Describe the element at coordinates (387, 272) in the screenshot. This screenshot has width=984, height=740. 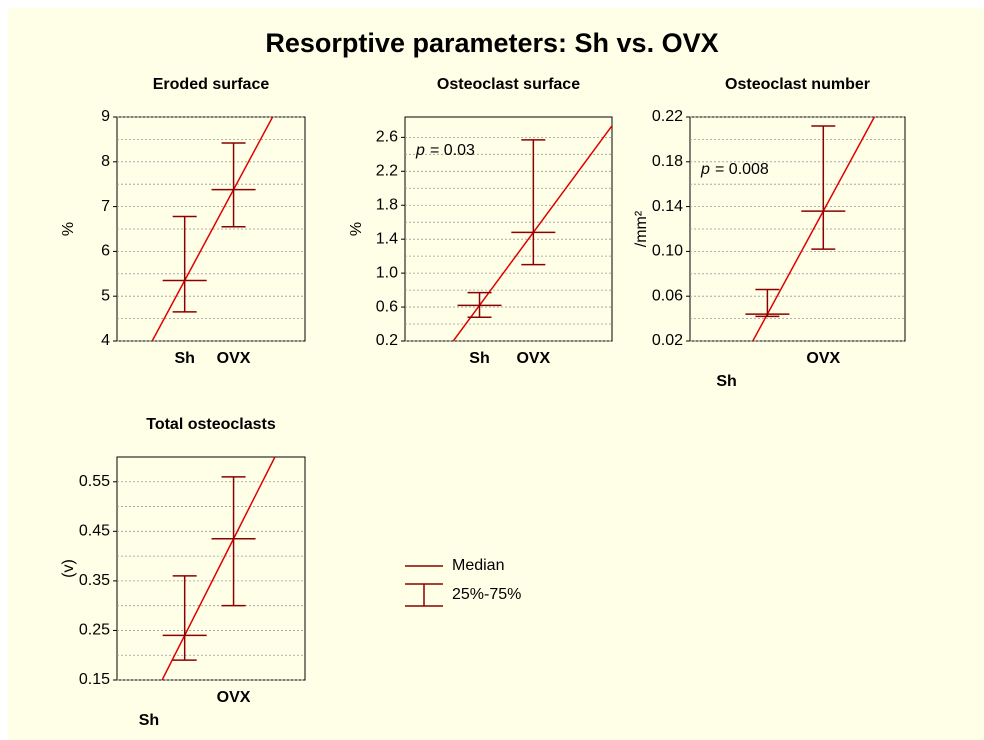
I see `y-tick-label: 1.0` at that location.